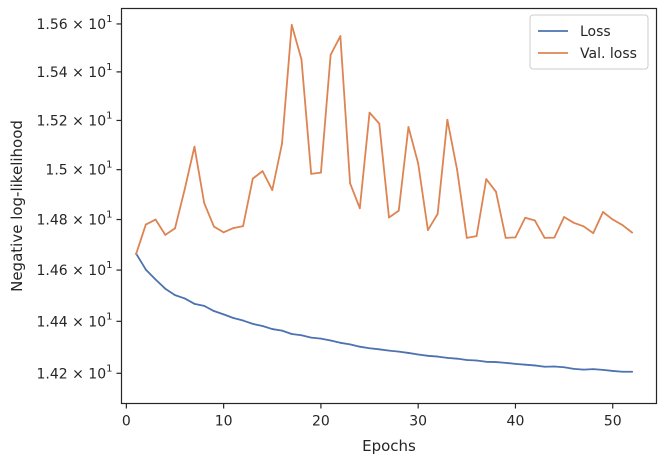  I want to click on x-tick-label: 30, so click(418, 422).